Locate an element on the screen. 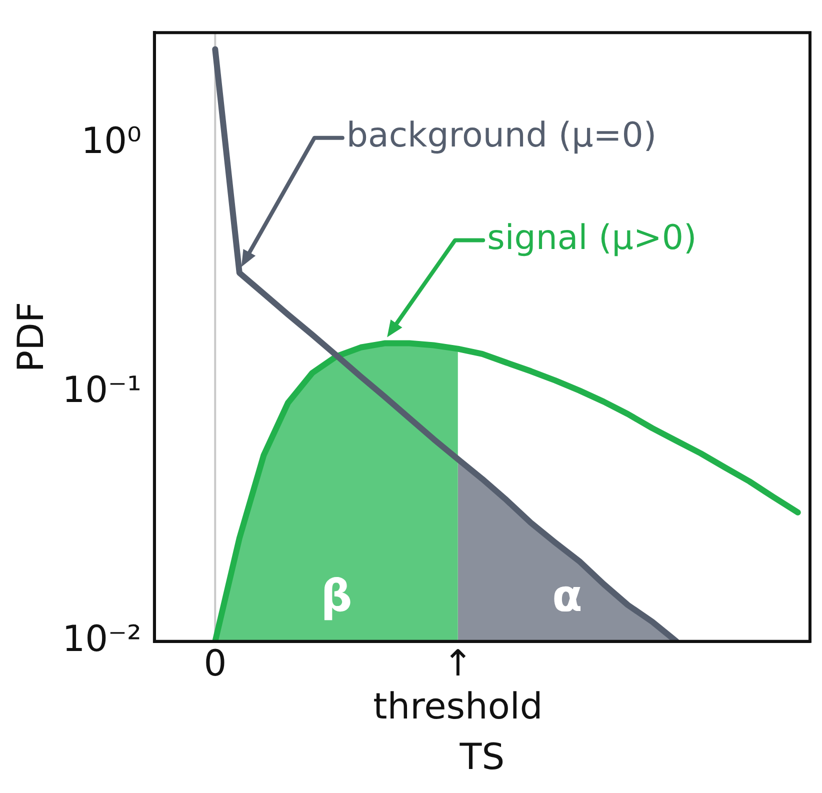 The height and width of the screenshot is (793, 822). series-label: β is located at coordinates (336, 596).